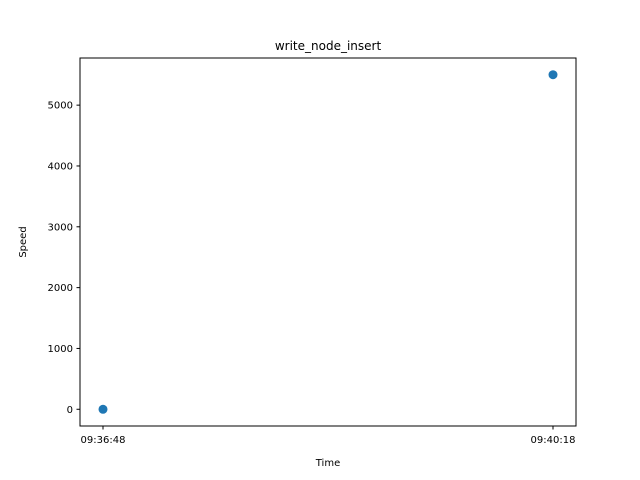 This screenshot has width=640, height=480. What do you see at coordinates (23, 241) in the screenshot?
I see `y-axis-label: Speed` at bounding box center [23, 241].